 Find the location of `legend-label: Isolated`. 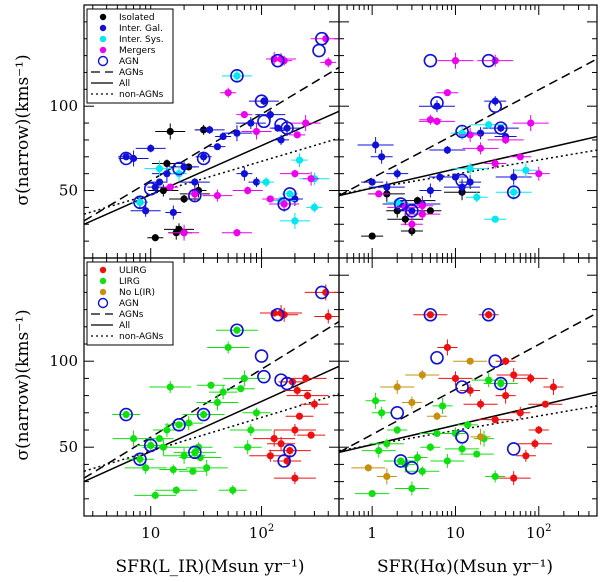

legend-label: Isolated is located at coordinates (137, 18).